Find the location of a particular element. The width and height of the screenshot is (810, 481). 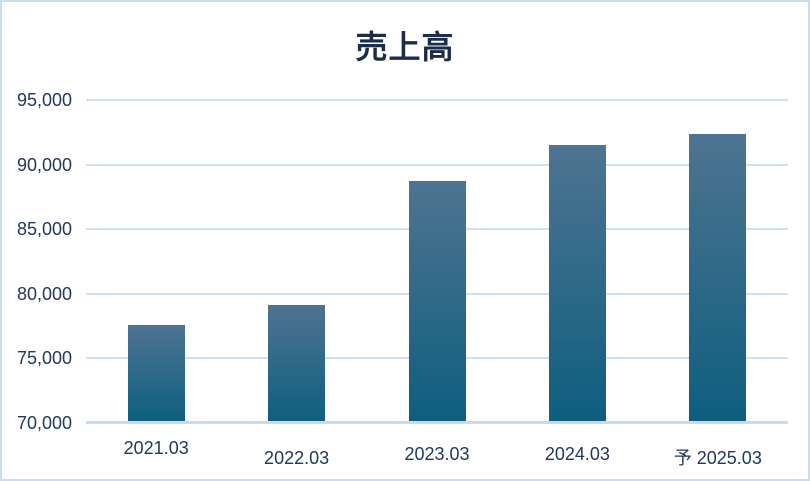

y-axis: 95,000 90,000 85,000 80,000 75,000 70,000 is located at coordinates (37, 261).